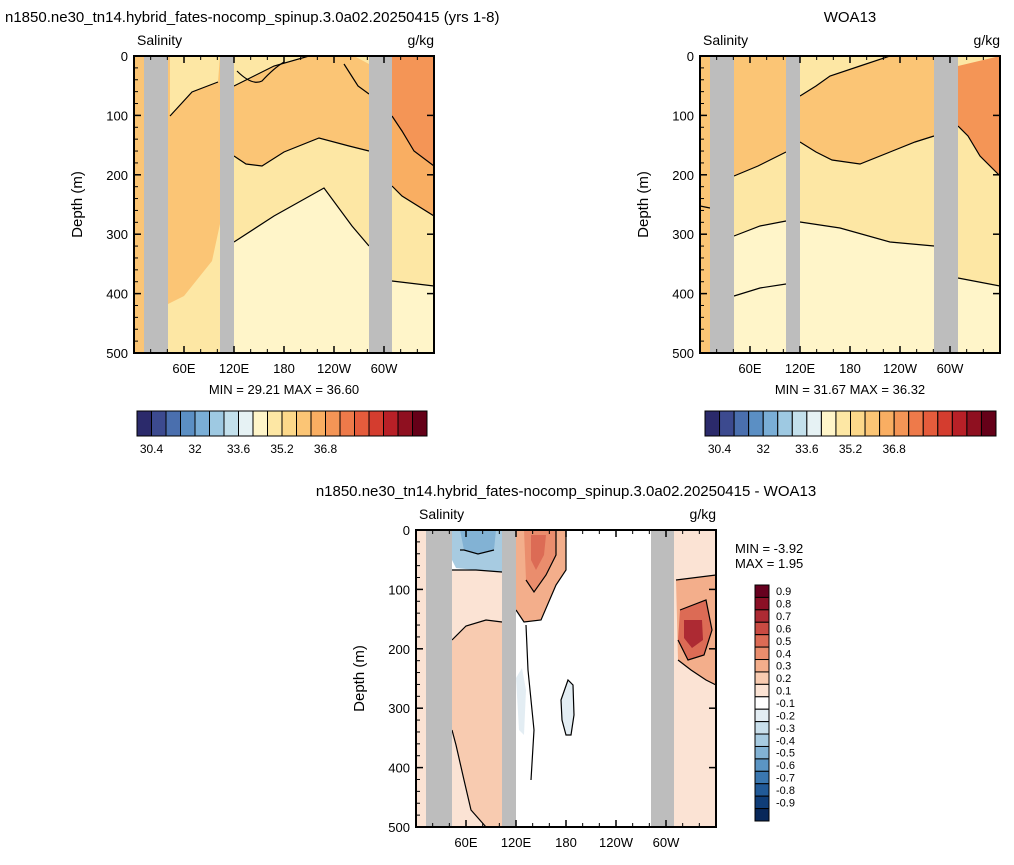  I want to click on min-max-label: MIN = 31.67 MAX = 36.32, so click(850, 389).